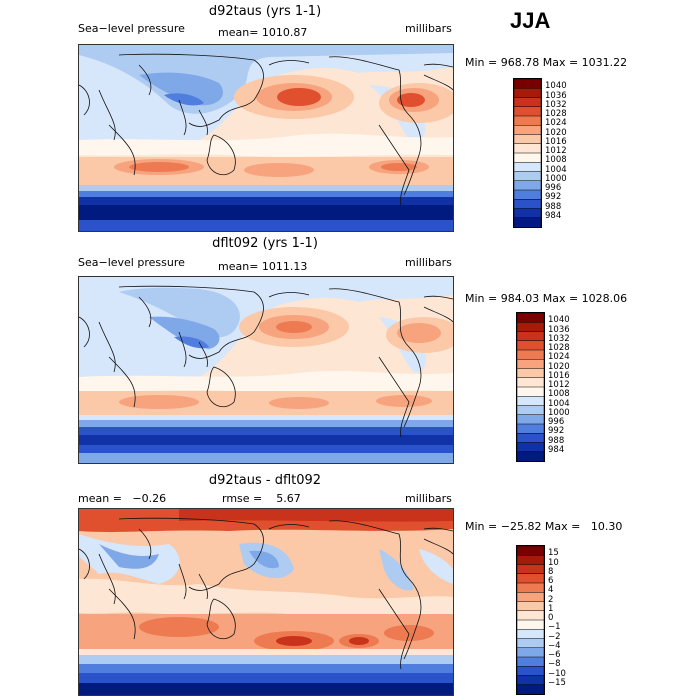 Image resolution: width=700 pixels, height=700 pixels. I want to click on colorbar-tick-label: 4, so click(551, 590).